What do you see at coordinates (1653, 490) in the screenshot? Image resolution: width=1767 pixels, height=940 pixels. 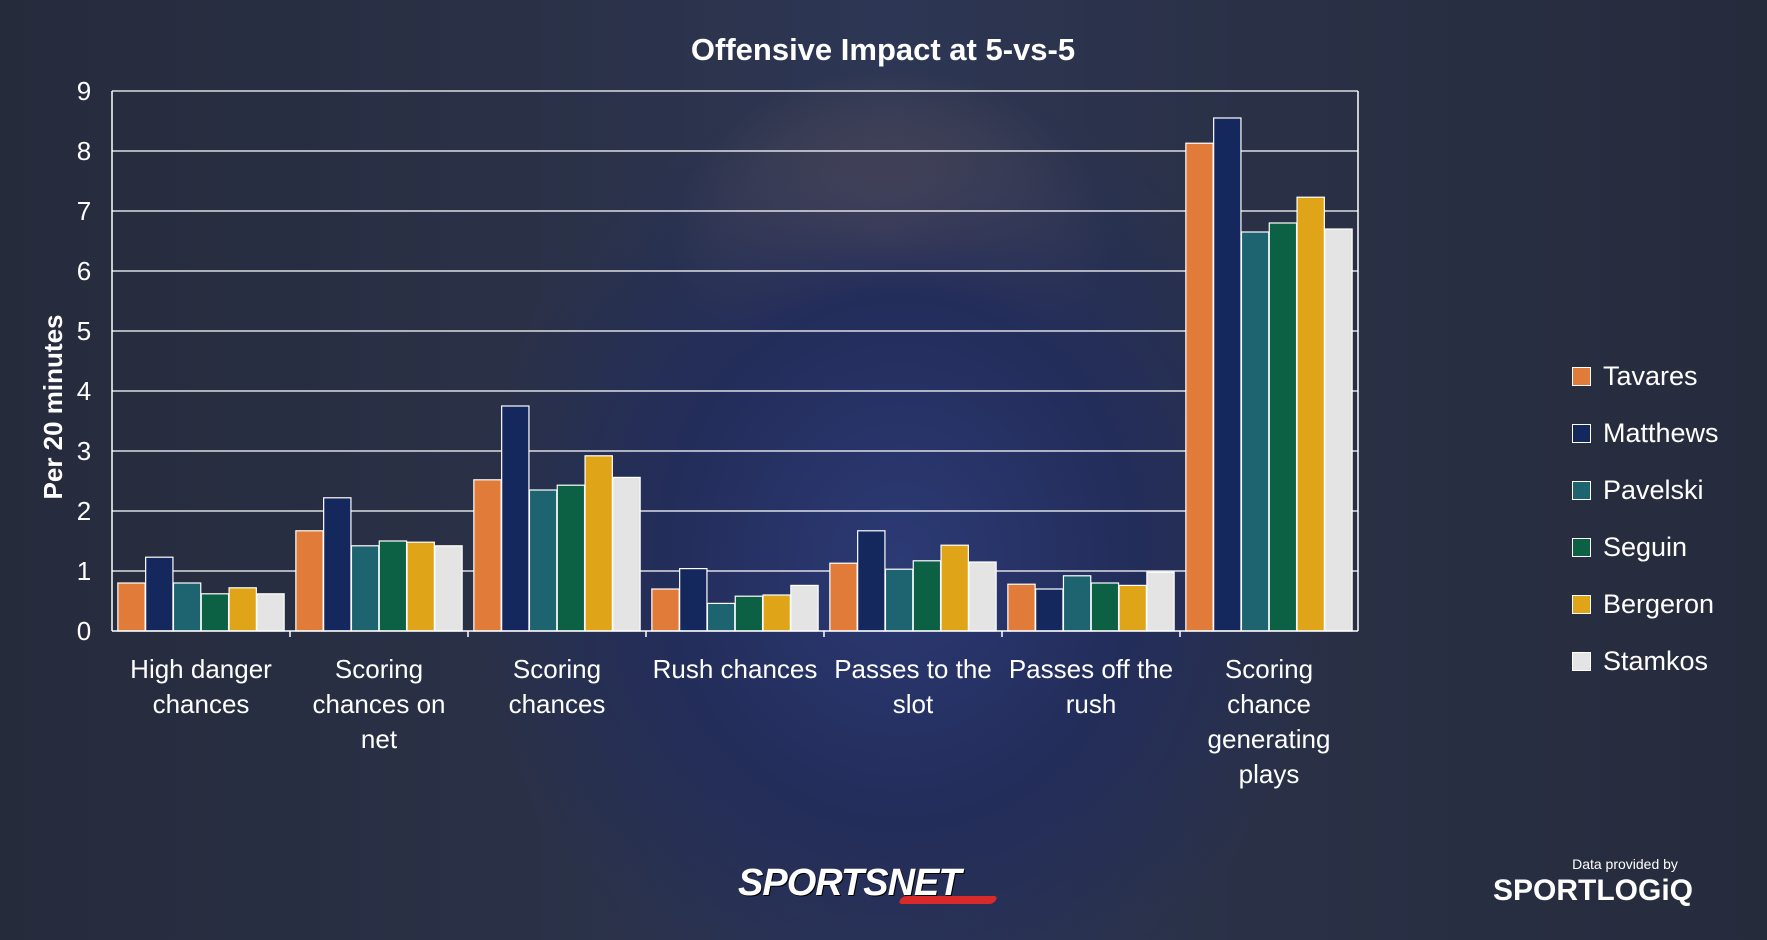 I see `legend-label: Pavelski` at bounding box center [1653, 490].